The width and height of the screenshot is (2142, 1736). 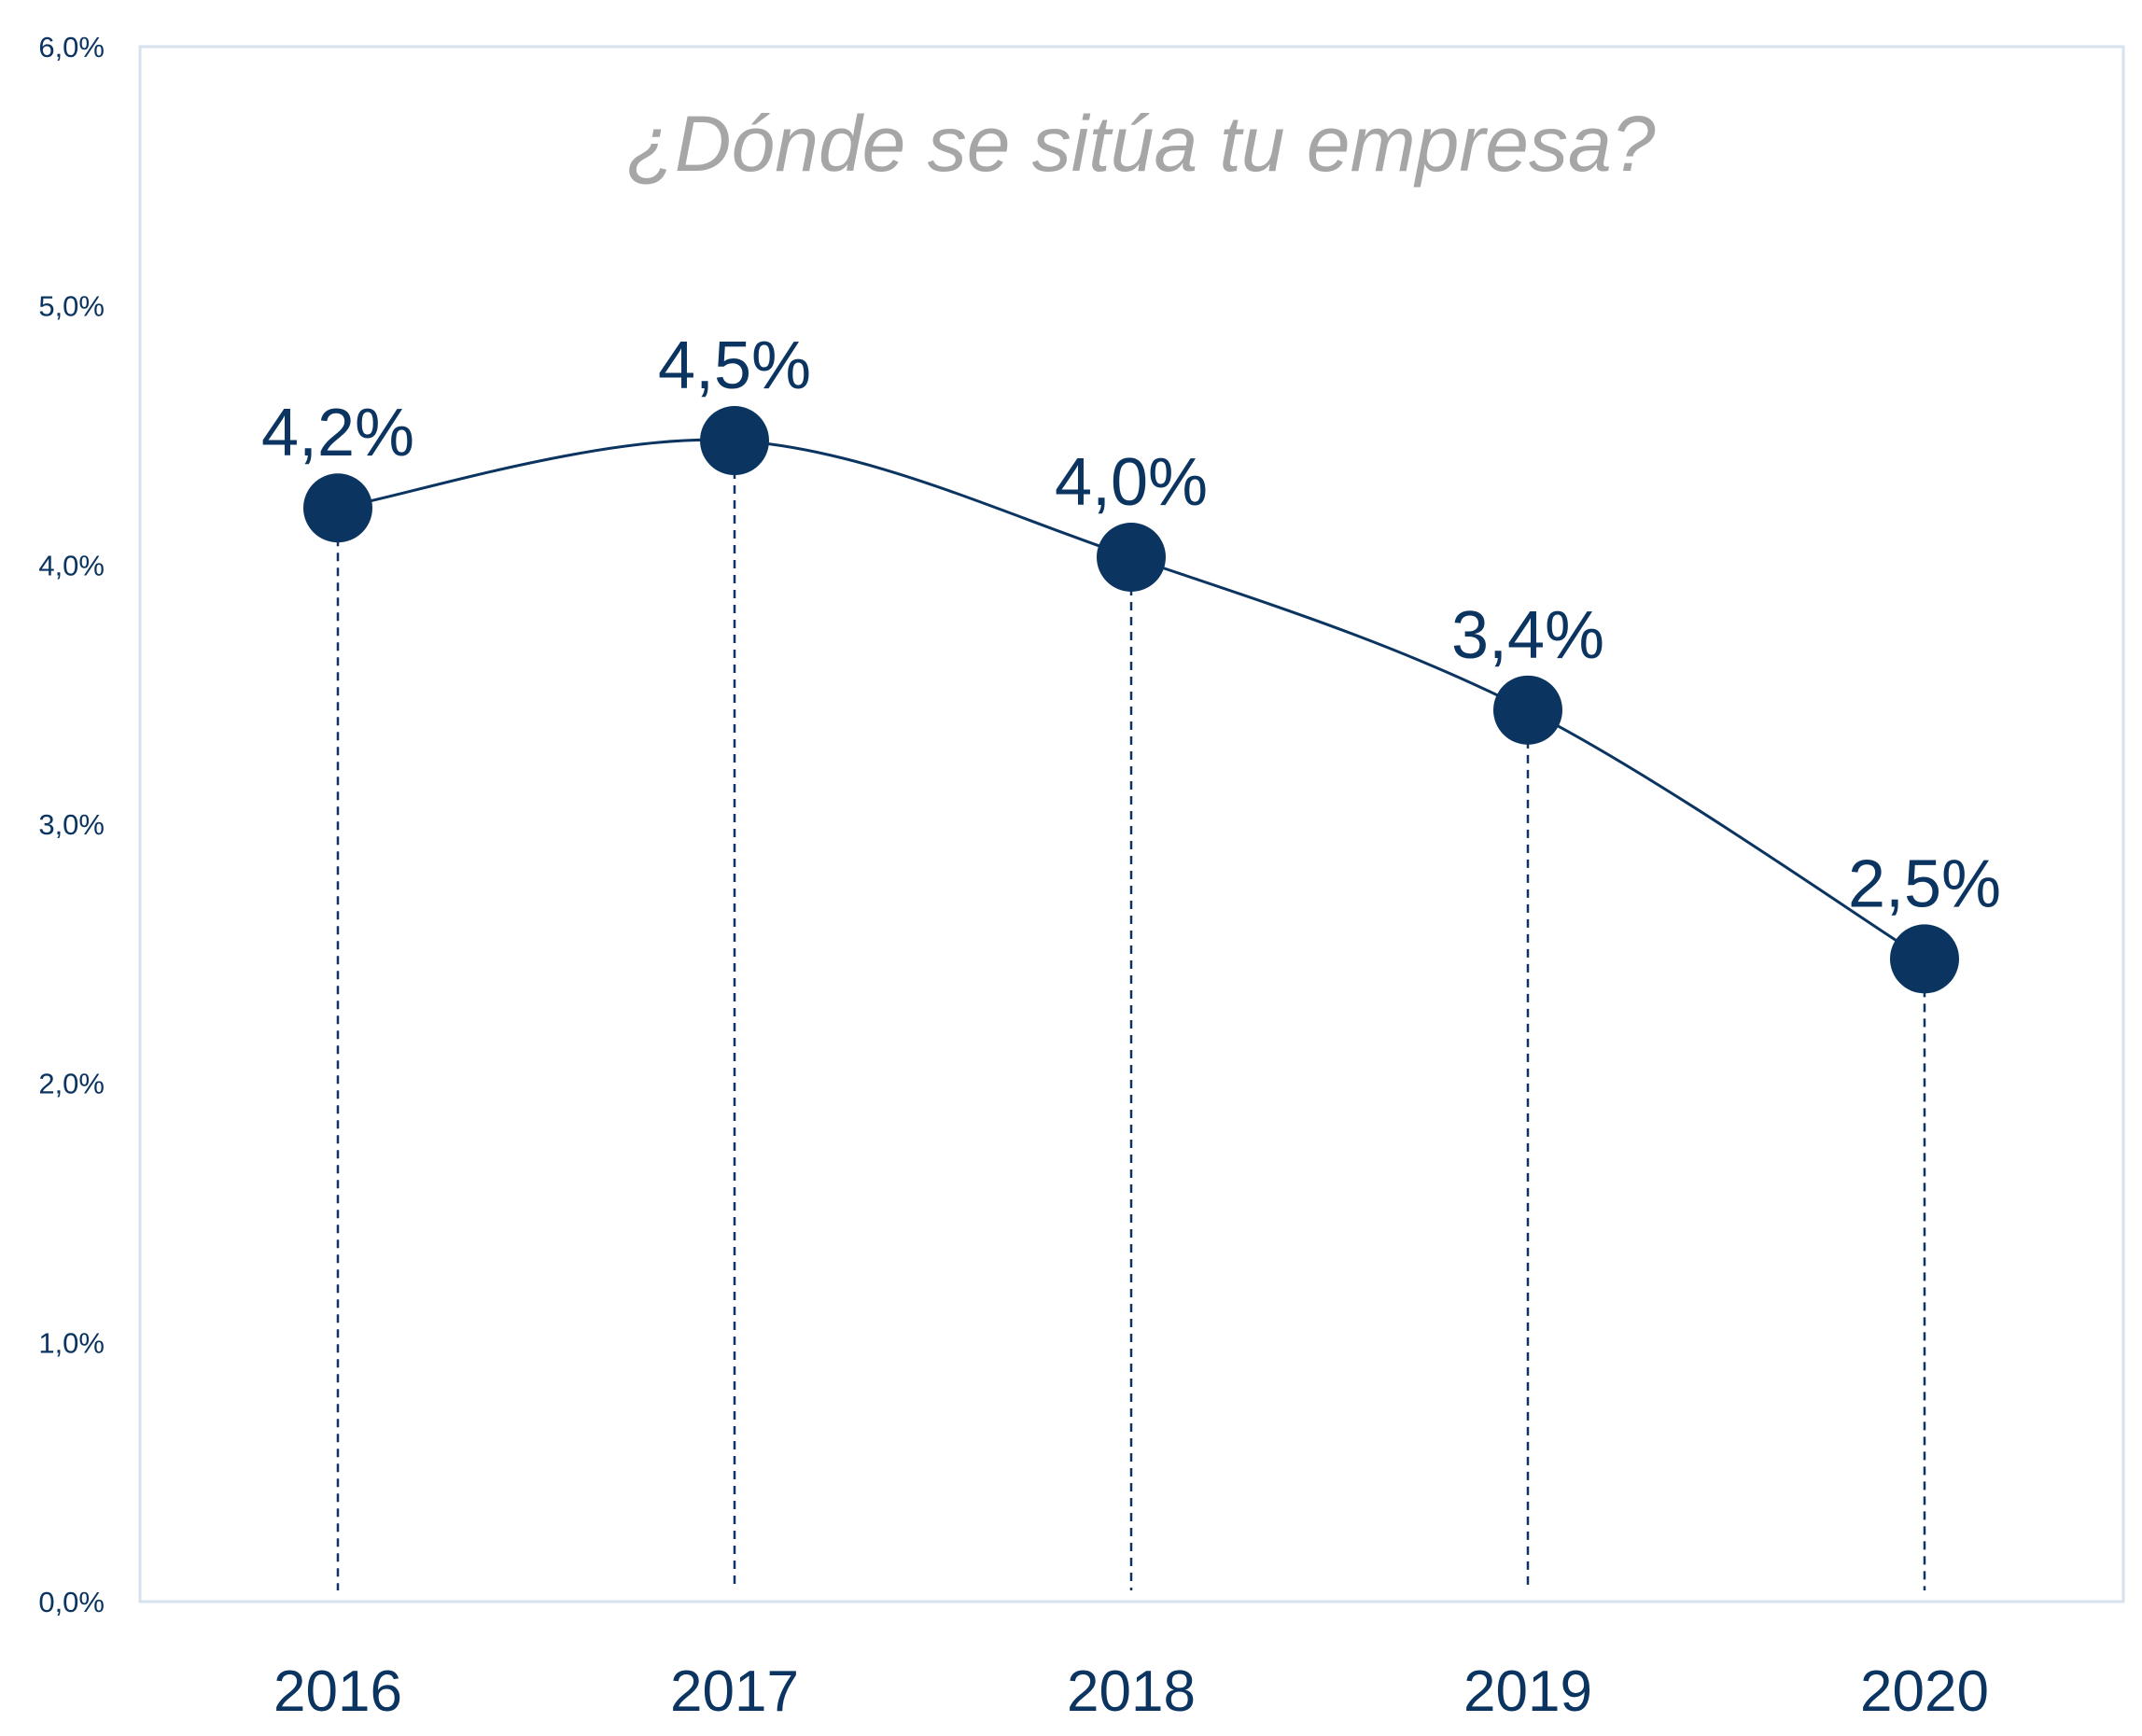 What do you see at coordinates (71, 1342) in the screenshot?
I see `y-tick-label: 1,0%` at bounding box center [71, 1342].